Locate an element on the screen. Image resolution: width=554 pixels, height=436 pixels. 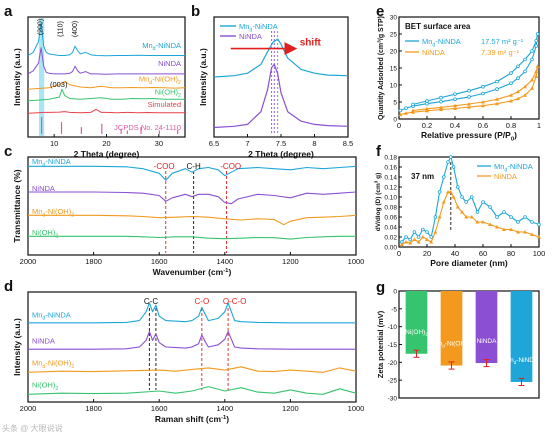
peak-label: (400) is located at coordinates (75, 29).